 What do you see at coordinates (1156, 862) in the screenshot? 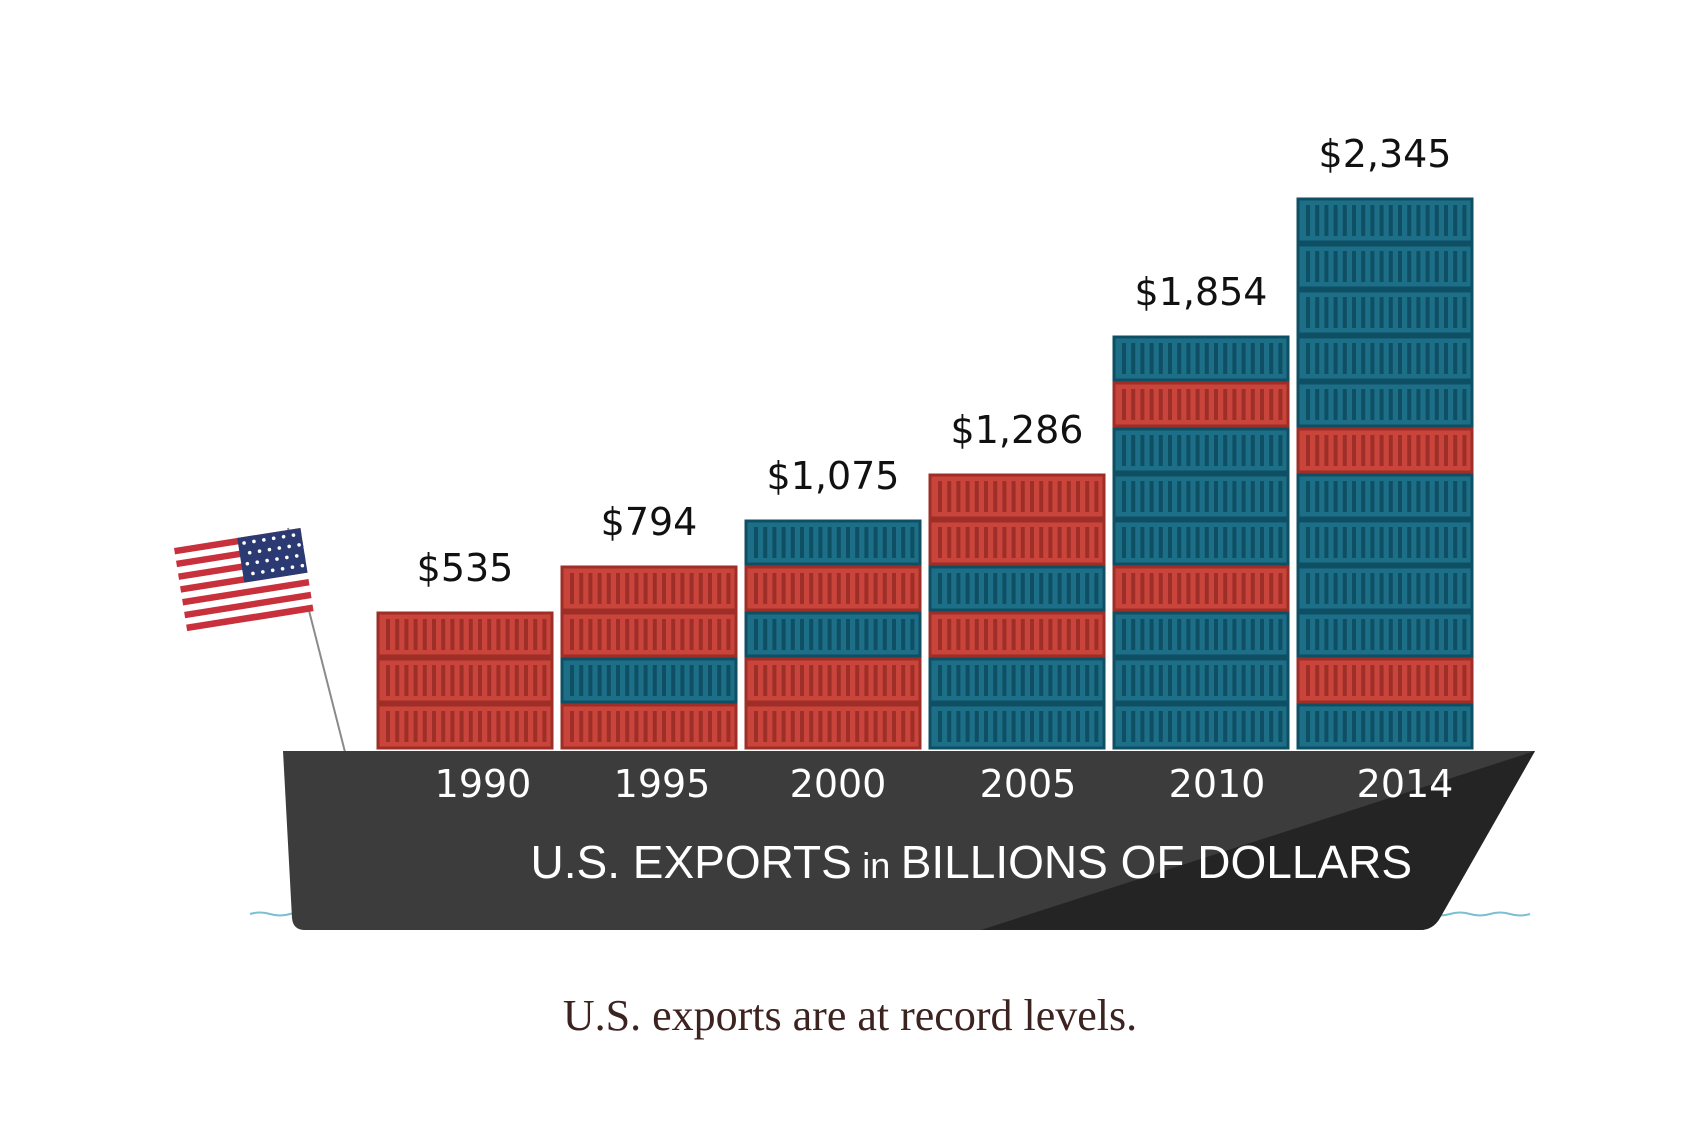
I see `title-part-c: BILLIONS OF DOLLARS` at bounding box center [1156, 862].